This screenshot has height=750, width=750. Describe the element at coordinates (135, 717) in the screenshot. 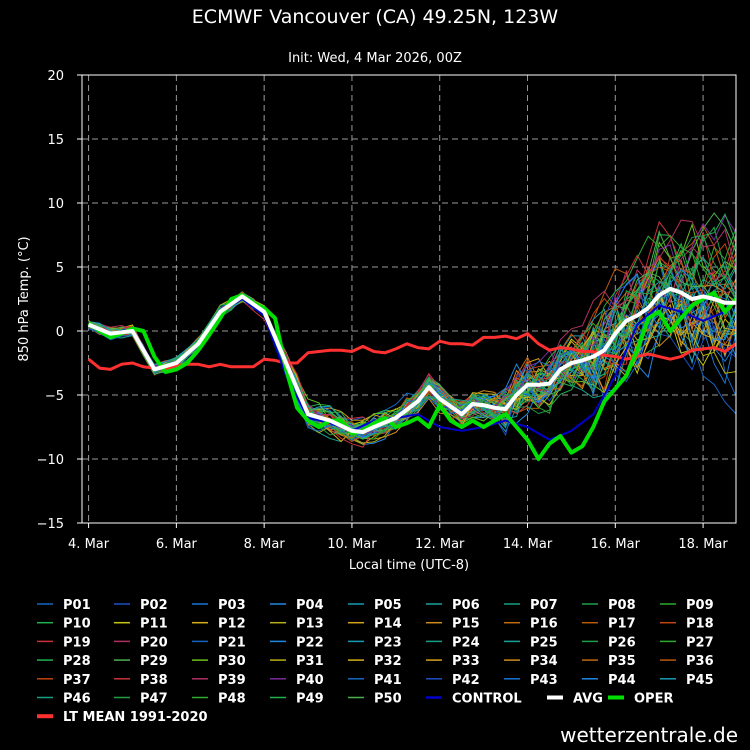

I see `legend-label-lt-mean: LT MEAN 1991-2020` at that location.